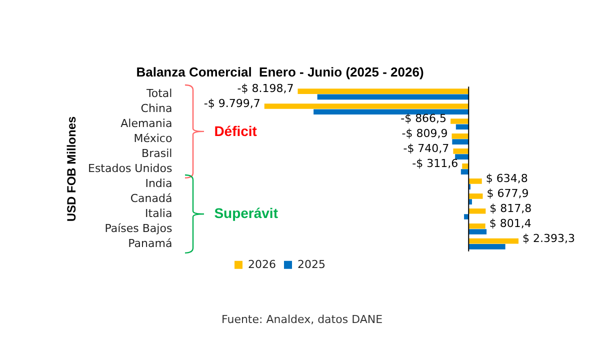  What do you see at coordinates (156, 108) in the screenshot?
I see `y-tick-label: China` at bounding box center [156, 108].